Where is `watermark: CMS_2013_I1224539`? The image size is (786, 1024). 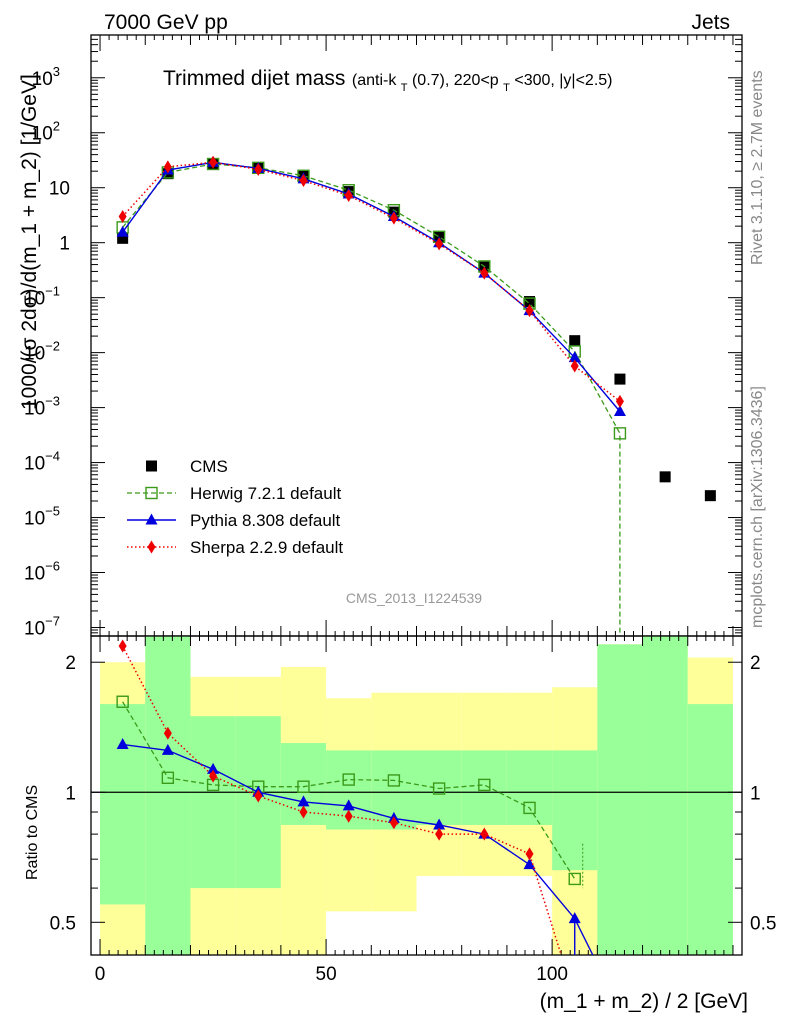 watermark: CMS_2013_I1224539 is located at coordinates (414, 598).